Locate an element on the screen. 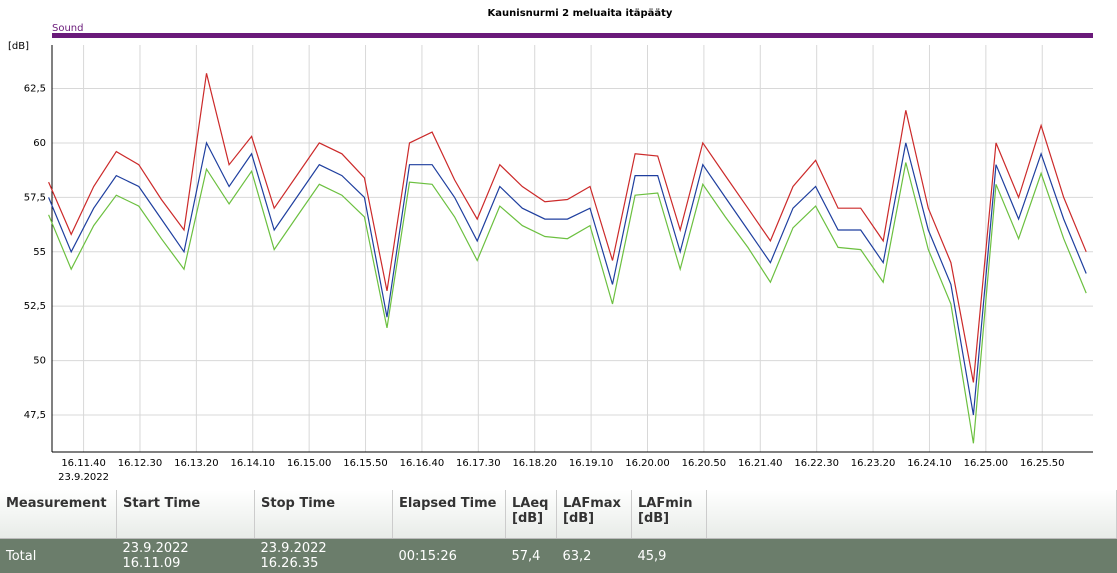 This screenshot has height=573, width=1117. x-tick-label: 16.15.00 is located at coordinates (309, 463).